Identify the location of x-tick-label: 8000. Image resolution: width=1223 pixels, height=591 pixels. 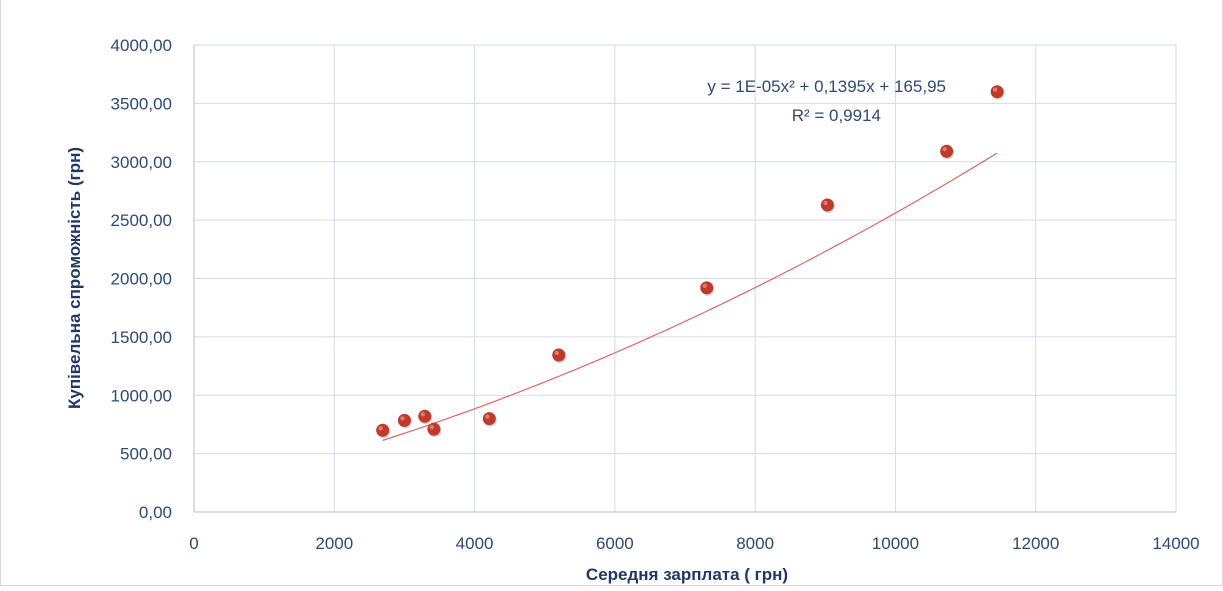
(755, 543).